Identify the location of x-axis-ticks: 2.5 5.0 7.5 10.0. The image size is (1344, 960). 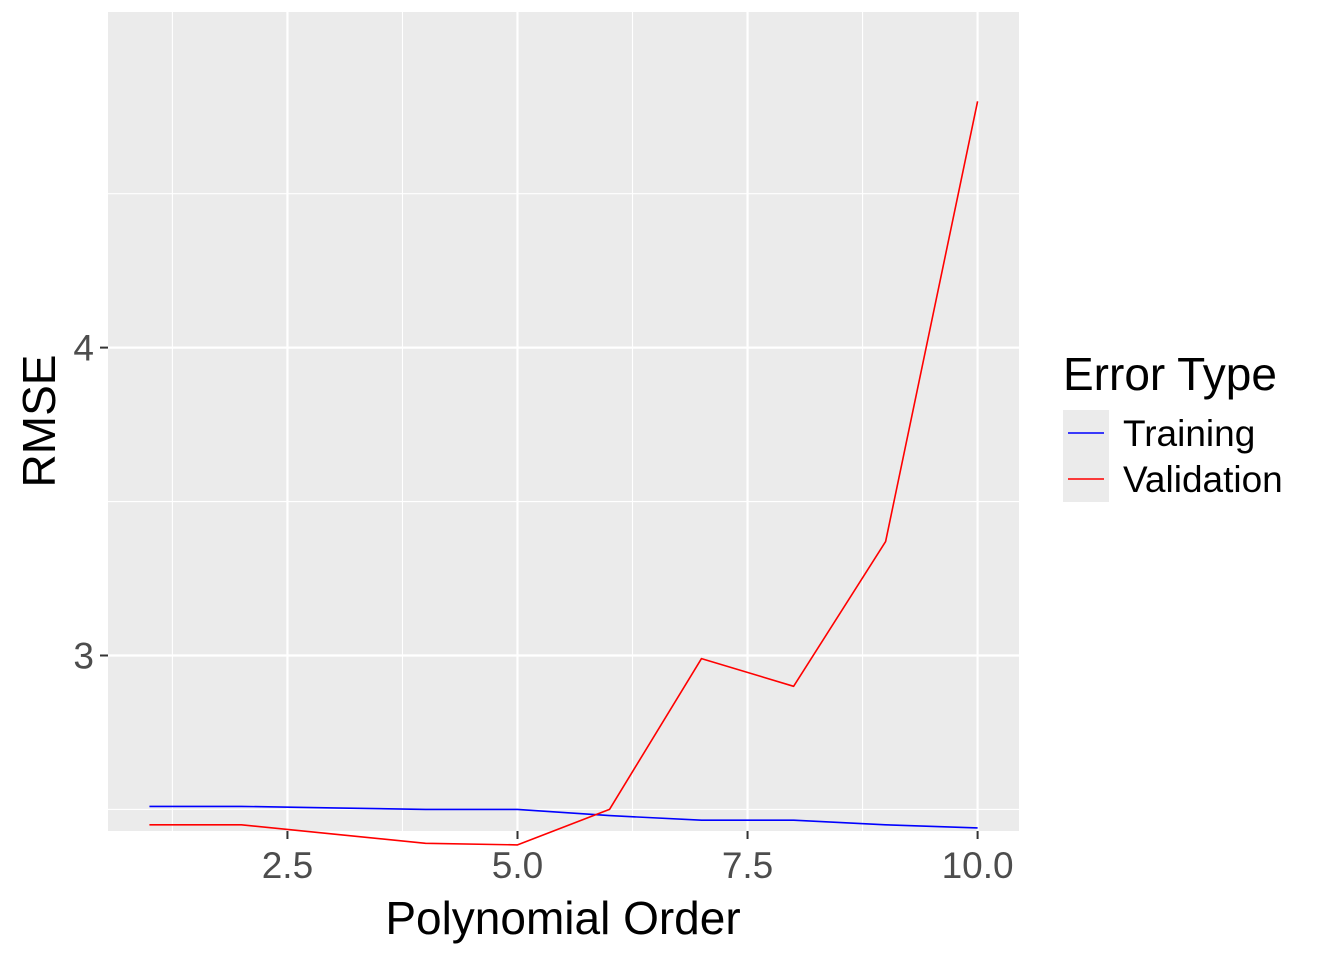
(638, 858).